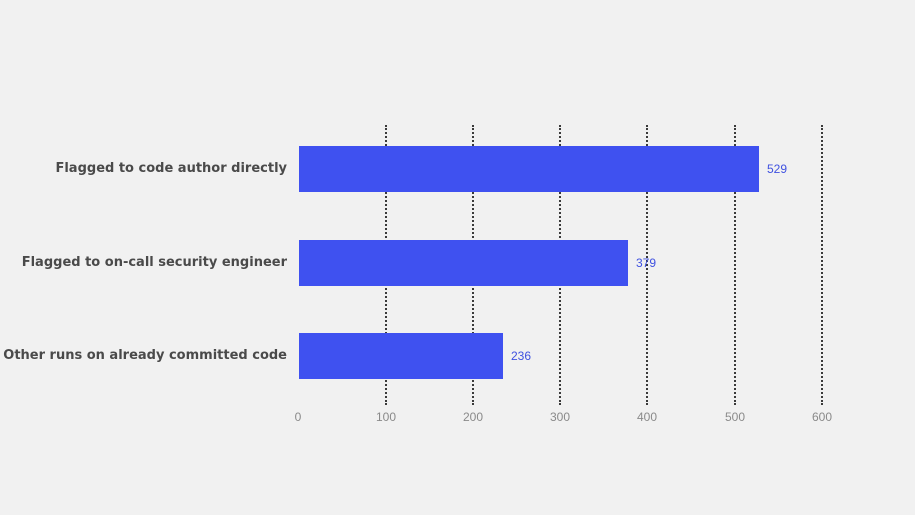 The height and width of the screenshot is (515, 915). I want to click on x-tick-label: 300, so click(560, 417).